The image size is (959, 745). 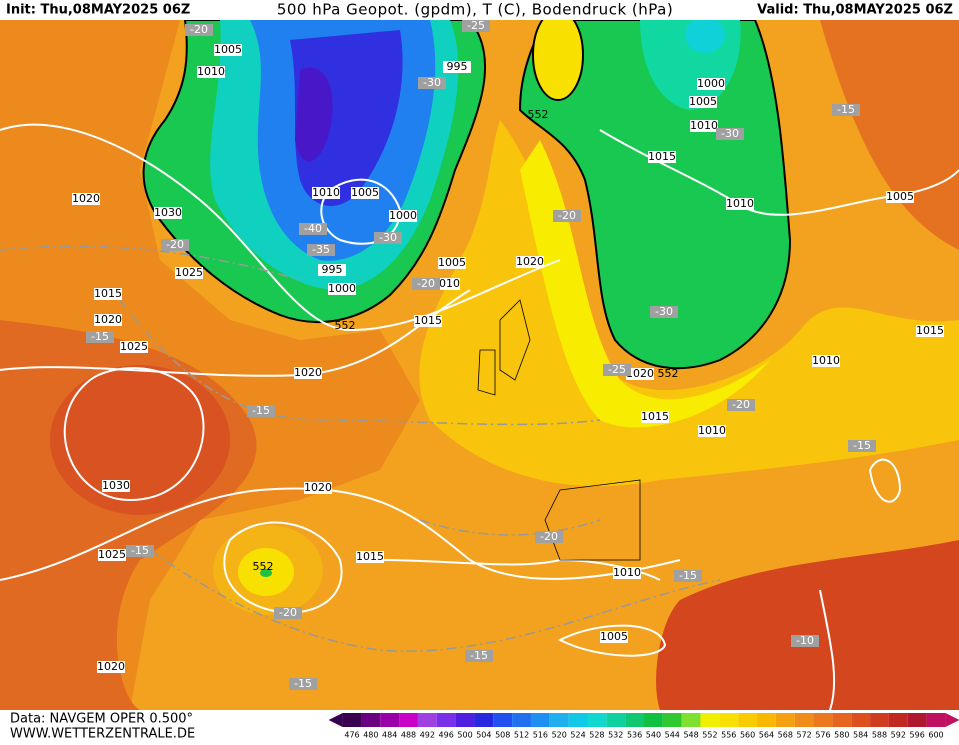 I want to click on isobar-label: 995, so click(x=457, y=66).